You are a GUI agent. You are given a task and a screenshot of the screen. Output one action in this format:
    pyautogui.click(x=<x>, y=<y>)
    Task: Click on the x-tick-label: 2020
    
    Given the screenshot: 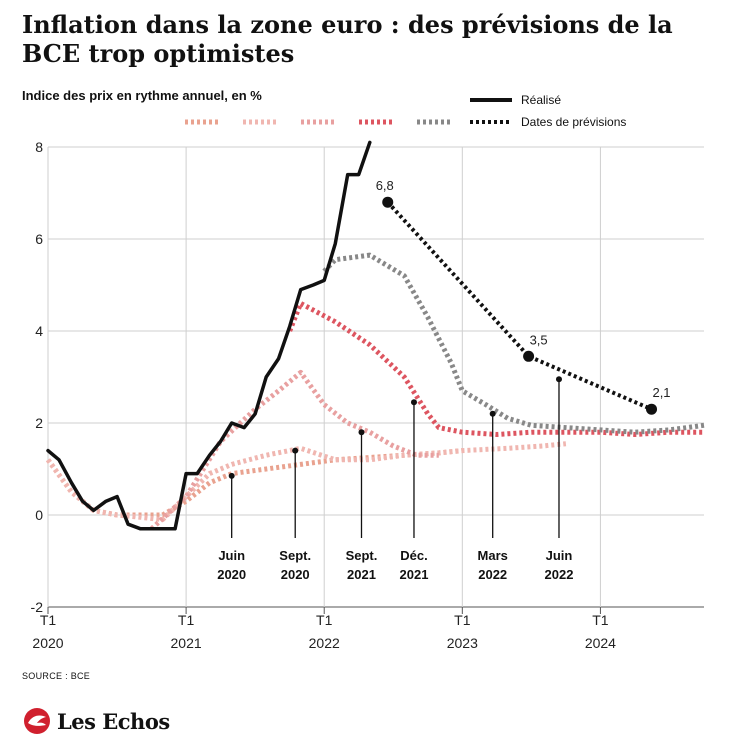 What is the action you would take?
    pyautogui.click(x=47, y=643)
    